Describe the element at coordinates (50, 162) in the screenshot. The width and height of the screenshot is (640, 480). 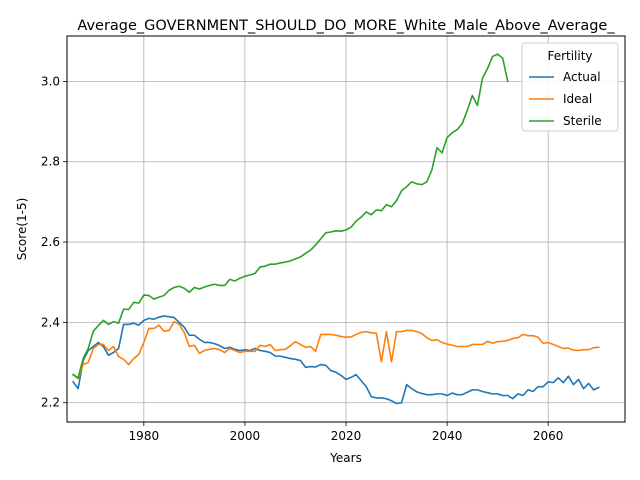
I see `y-tick-label: 2.8` at that location.